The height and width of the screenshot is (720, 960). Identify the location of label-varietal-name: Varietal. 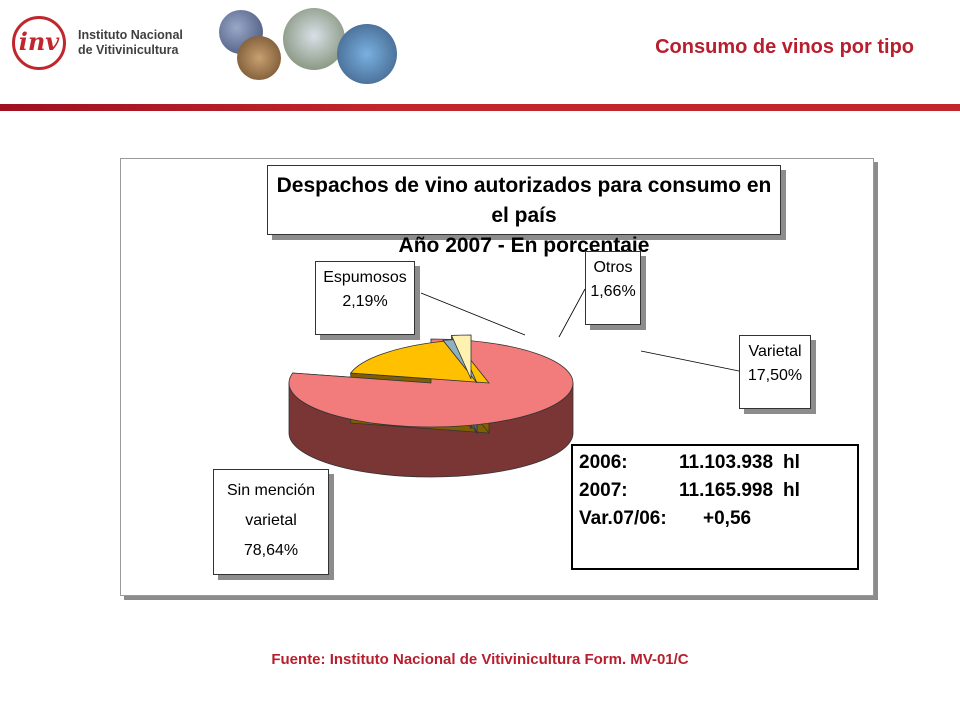
(775, 351).